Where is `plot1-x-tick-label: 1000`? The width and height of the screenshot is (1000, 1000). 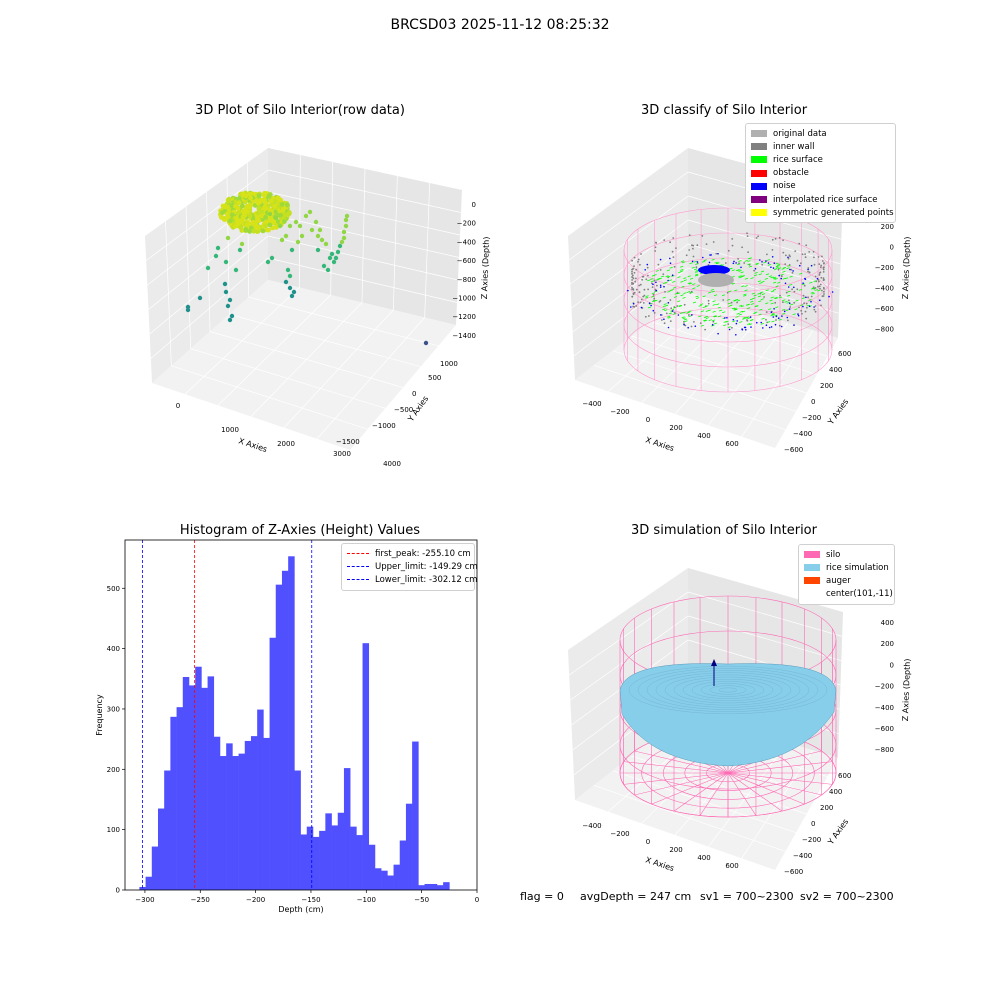
plot1-x-tick-label: 1000 is located at coordinates (230, 430).